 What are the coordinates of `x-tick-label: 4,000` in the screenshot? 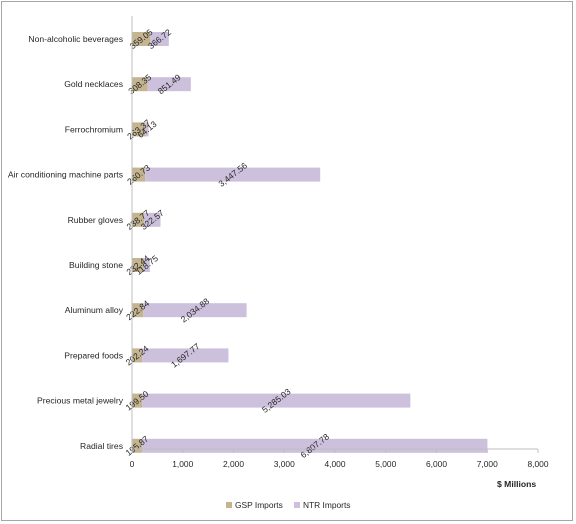 It's located at (335, 464).